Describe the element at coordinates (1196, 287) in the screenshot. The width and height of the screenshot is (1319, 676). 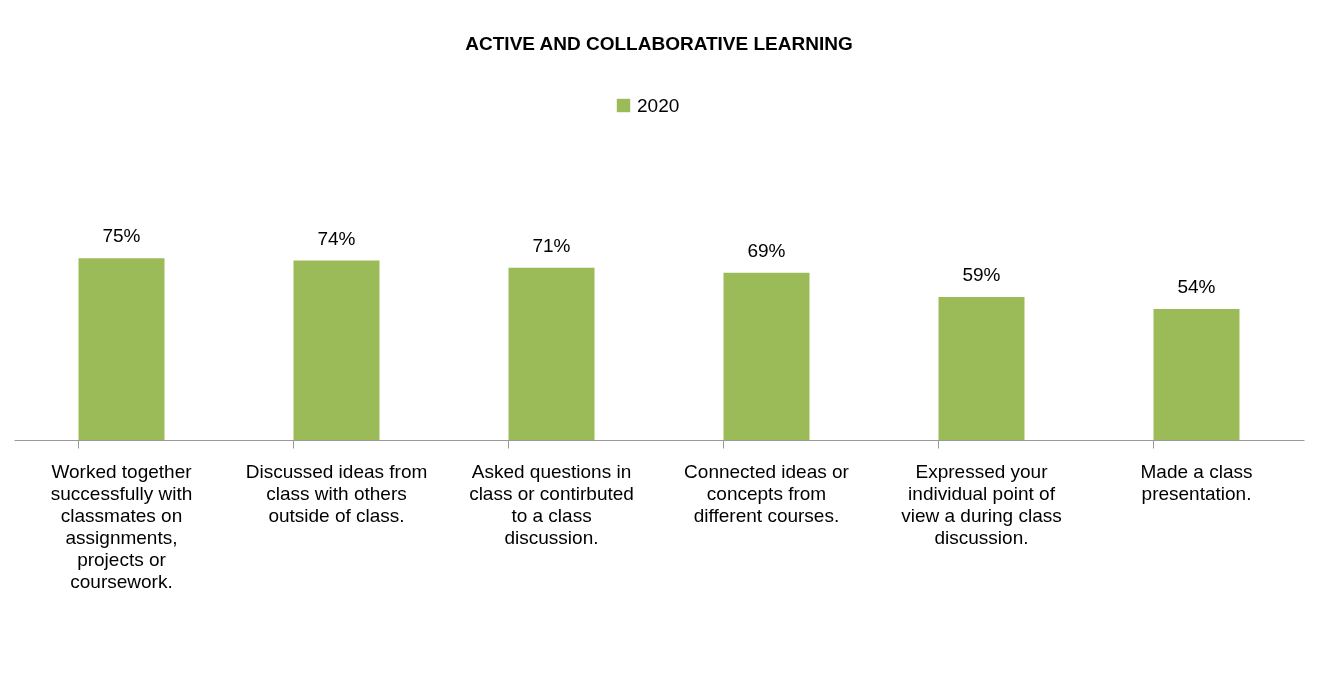
I see `data-label: 54%` at that location.